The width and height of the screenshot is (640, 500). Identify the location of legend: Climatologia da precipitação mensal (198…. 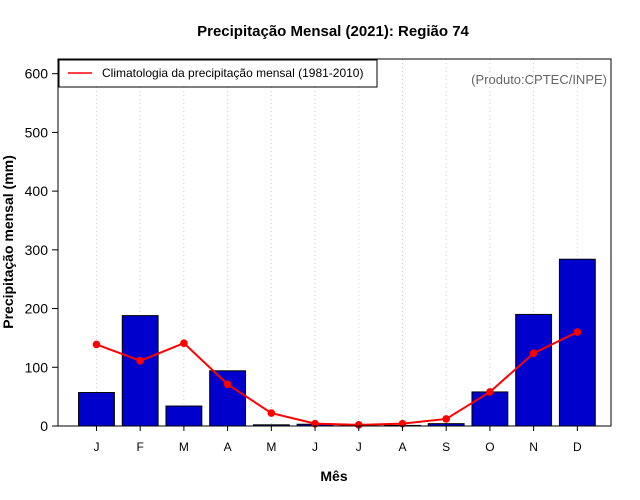
(218, 73).